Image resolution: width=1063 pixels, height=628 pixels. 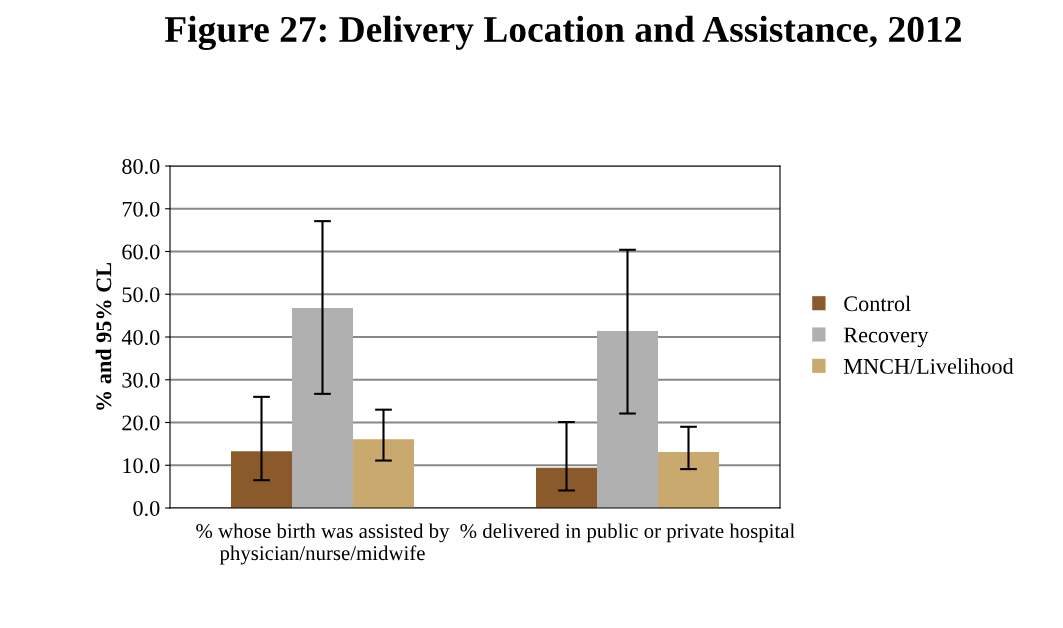 What do you see at coordinates (141, 209) in the screenshot?
I see `y-tick-label: 70.0` at bounding box center [141, 209].